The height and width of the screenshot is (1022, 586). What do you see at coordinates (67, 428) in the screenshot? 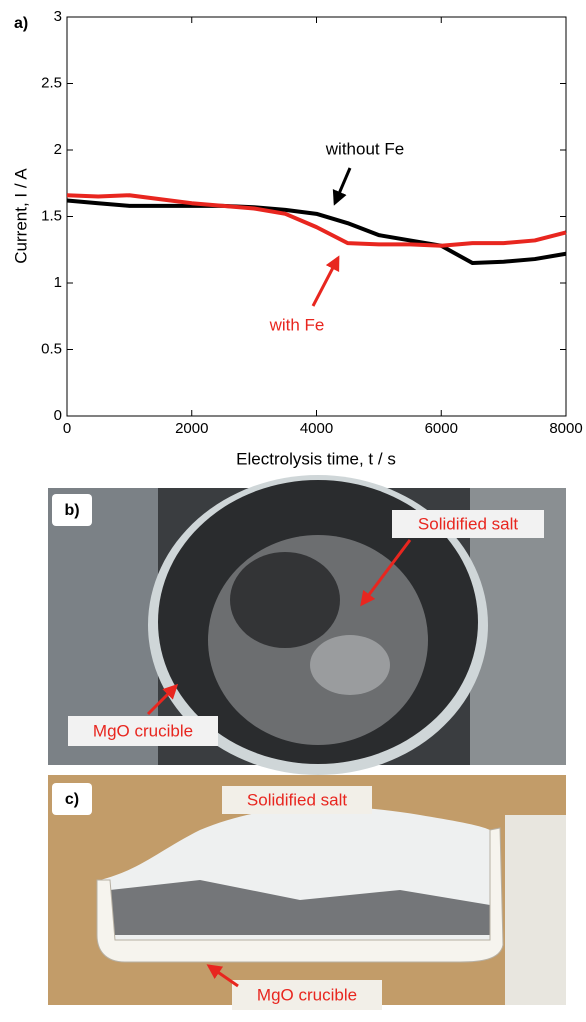
I see `x-tick-label: 0` at bounding box center [67, 428].